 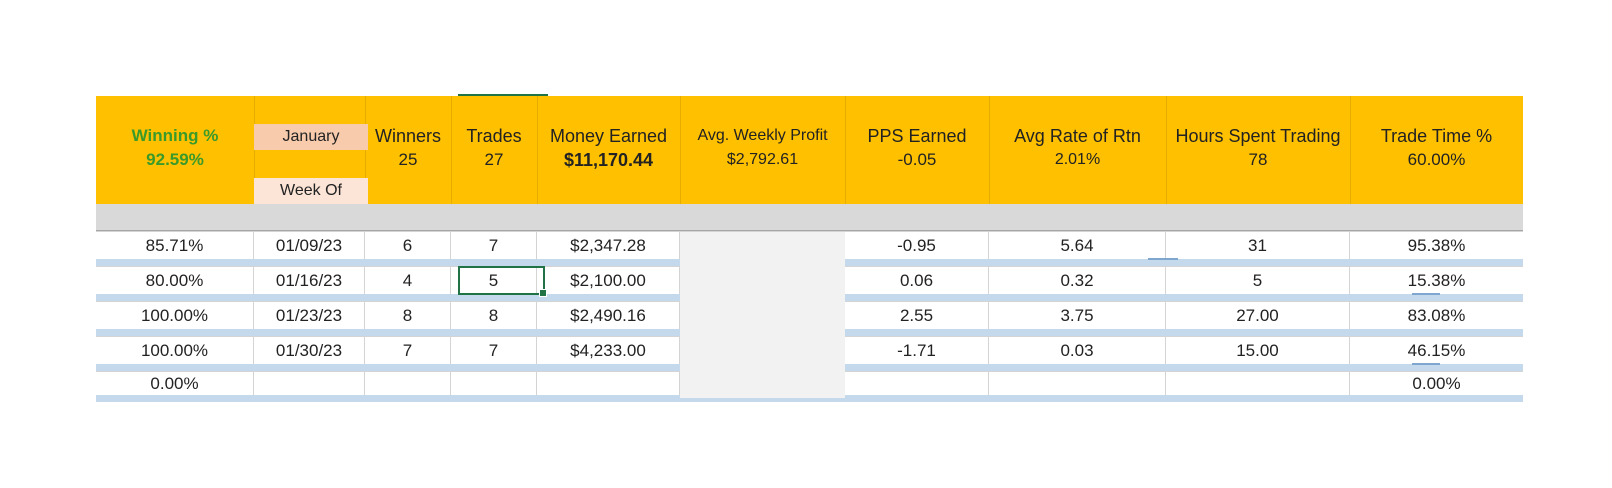 What do you see at coordinates (309, 280) in the screenshot?
I see `cell-week: 01/16/23` at bounding box center [309, 280].